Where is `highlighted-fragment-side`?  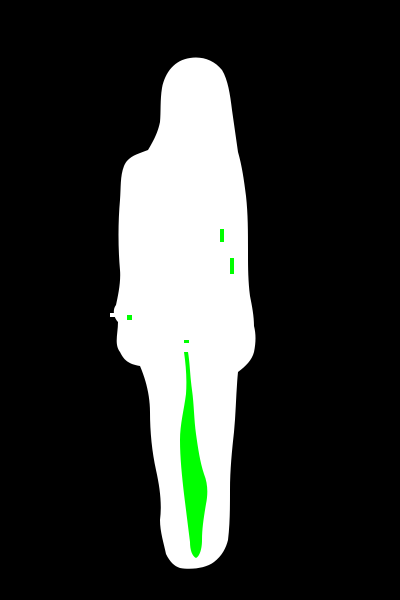
highlighted-fragment-side is located at coordinates (232, 266).